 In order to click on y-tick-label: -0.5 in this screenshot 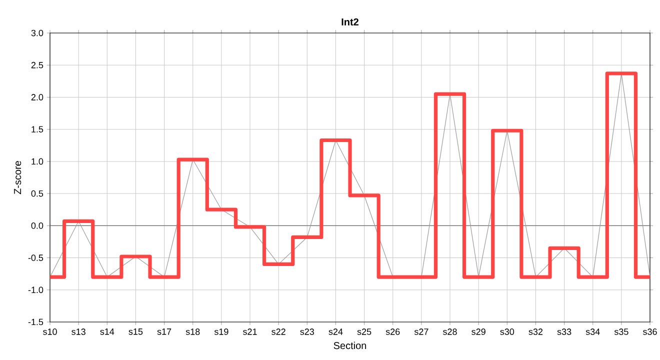, I will do `click(36, 257)`.